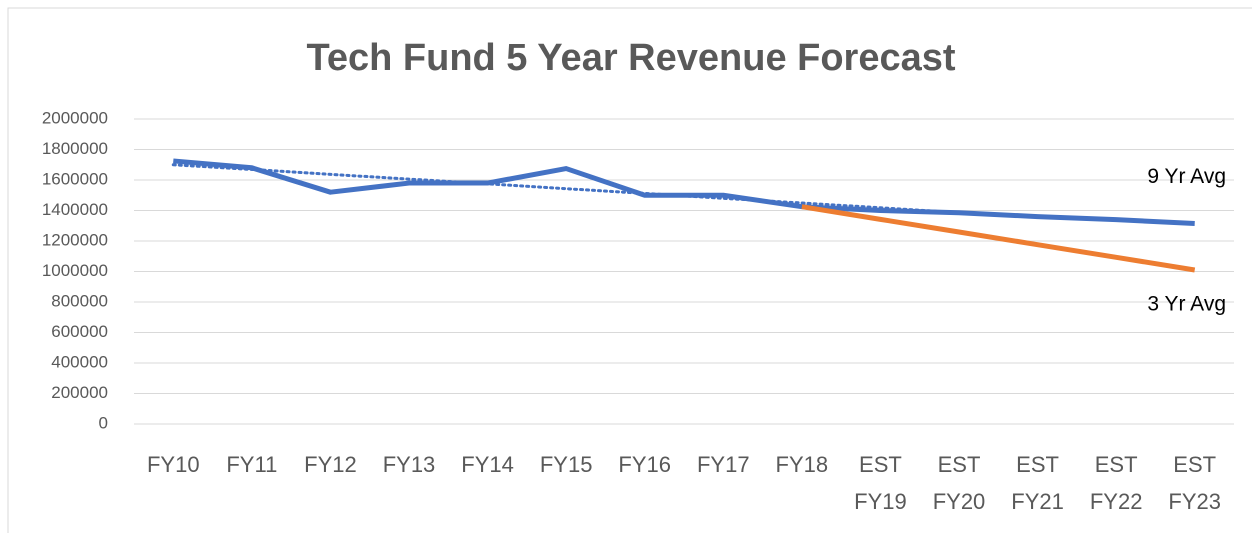 This screenshot has width=1252, height=533. Describe the element at coordinates (1186, 304) in the screenshot. I see `series-label: 3 Yr Avg` at that location.